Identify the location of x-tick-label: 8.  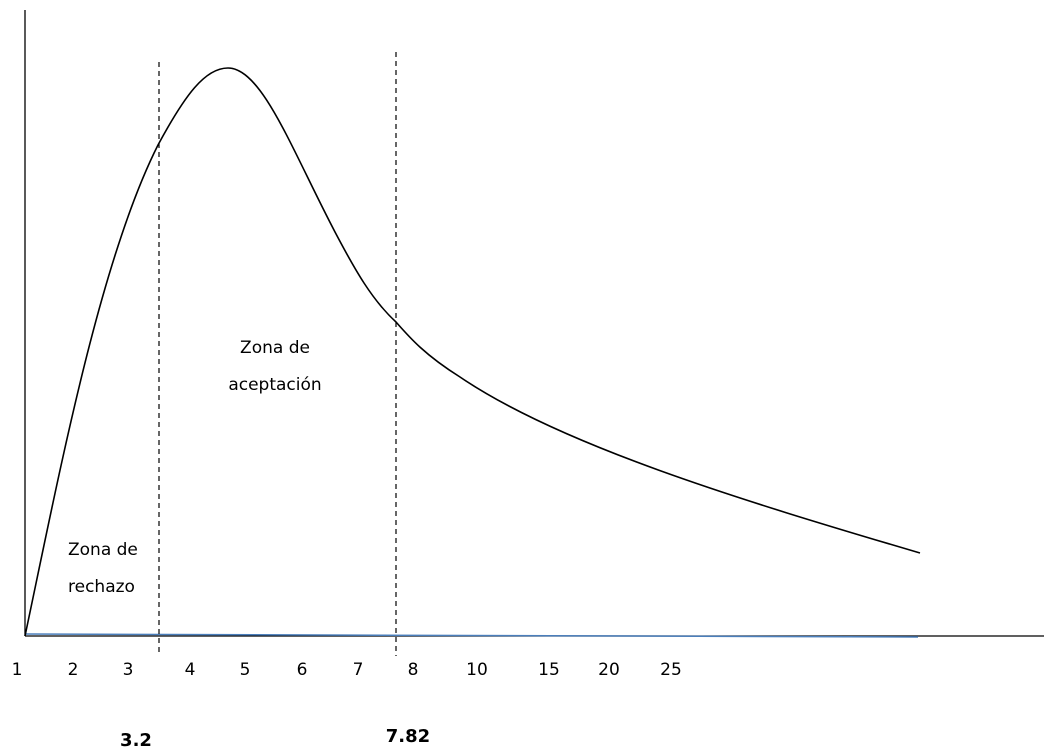
(413, 670).